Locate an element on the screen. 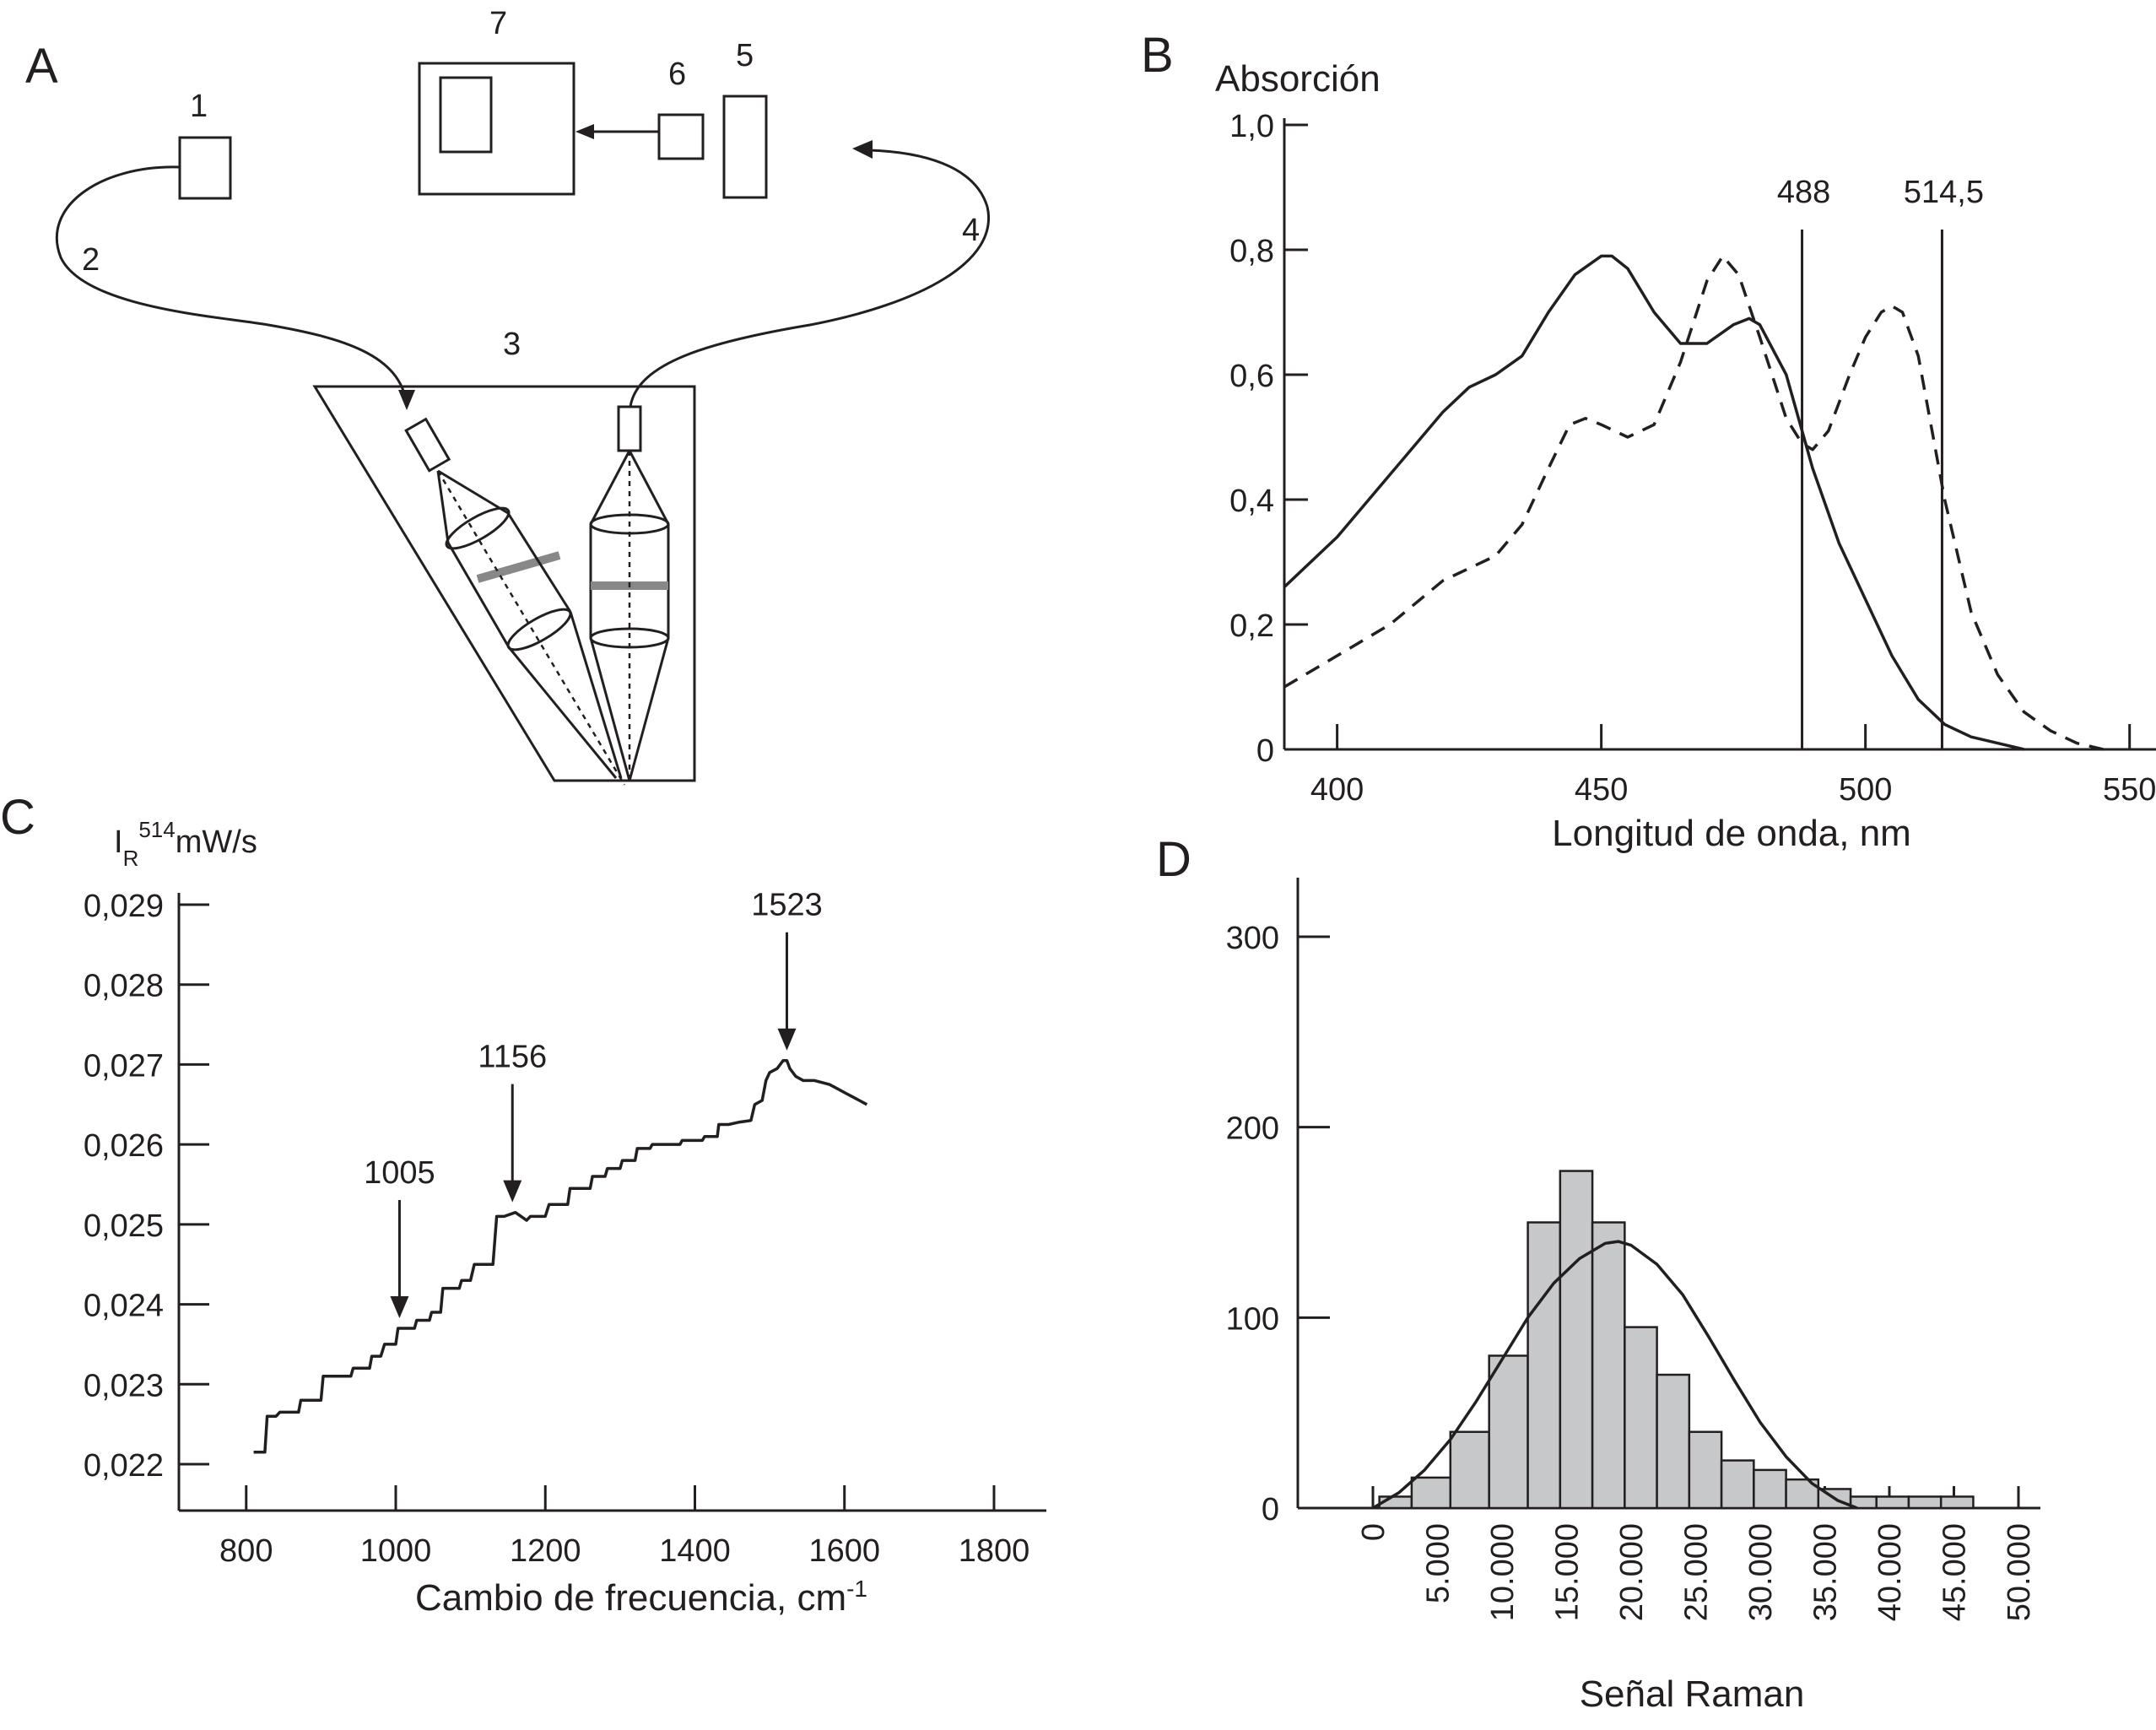 The width and height of the screenshot is (2156, 1730). component-label-2: 2 is located at coordinates (91, 260).